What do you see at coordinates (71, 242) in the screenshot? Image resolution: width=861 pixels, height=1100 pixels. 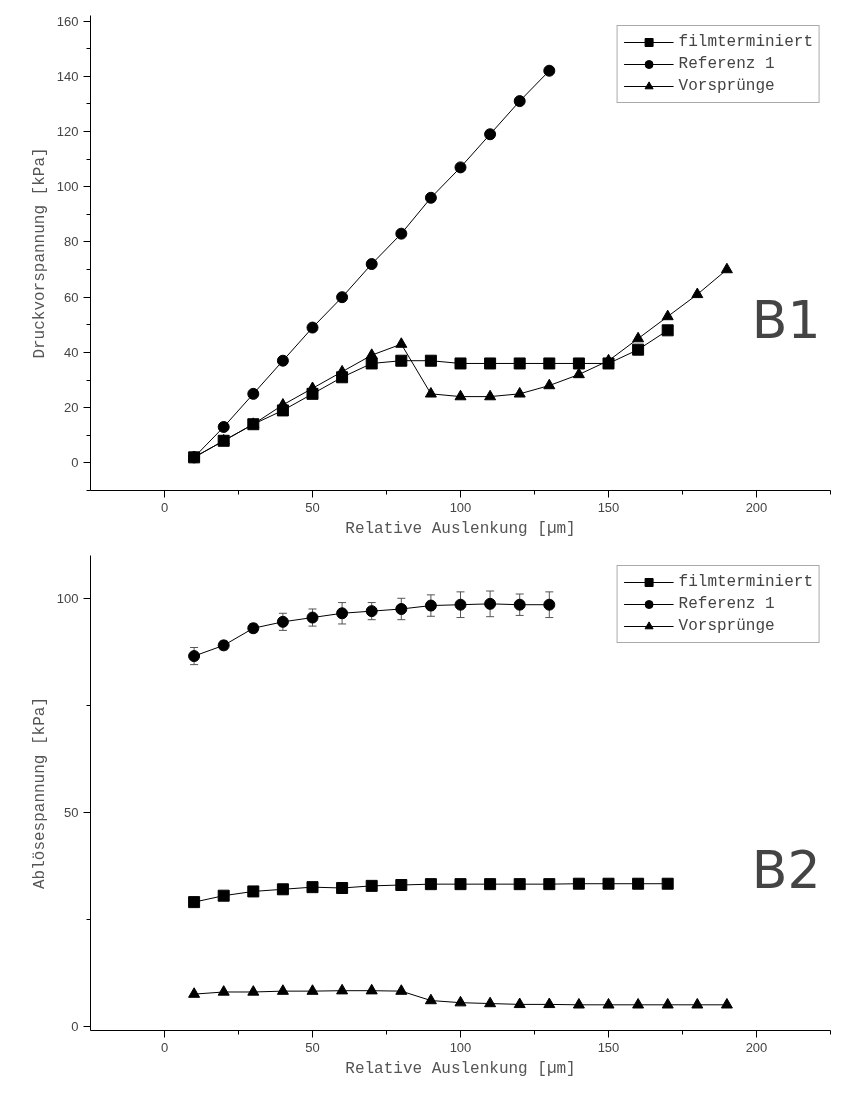 I see `y-tick-label: 80` at bounding box center [71, 242].